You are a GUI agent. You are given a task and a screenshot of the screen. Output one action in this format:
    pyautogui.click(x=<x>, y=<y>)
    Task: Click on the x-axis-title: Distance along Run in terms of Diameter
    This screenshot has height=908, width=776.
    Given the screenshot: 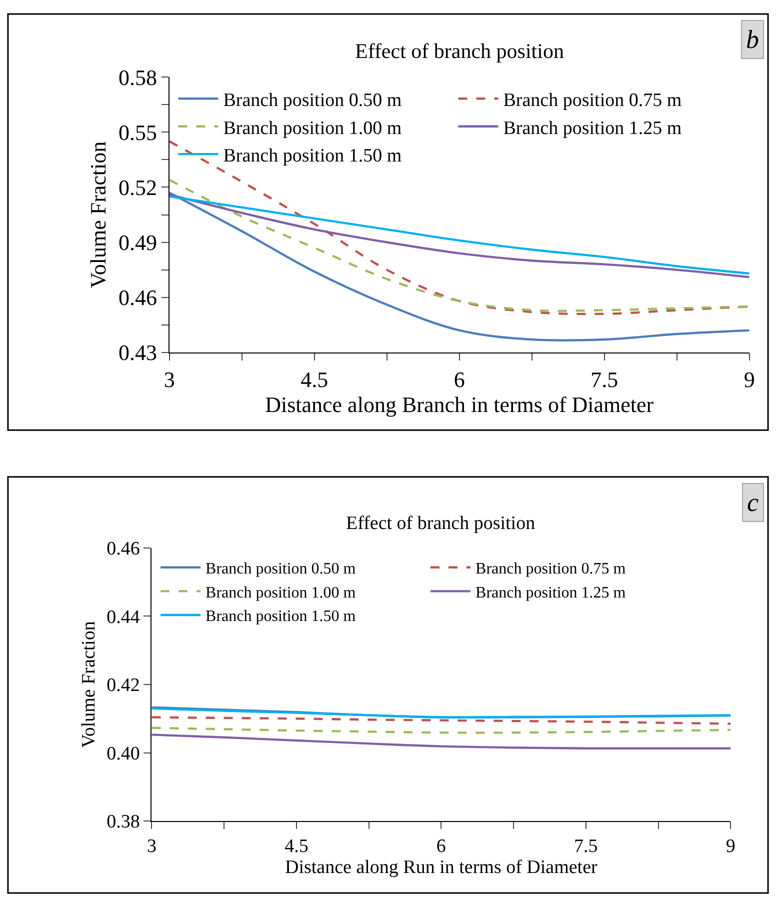 What is the action you would take?
    pyautogui.click(x=441, y=867)
    